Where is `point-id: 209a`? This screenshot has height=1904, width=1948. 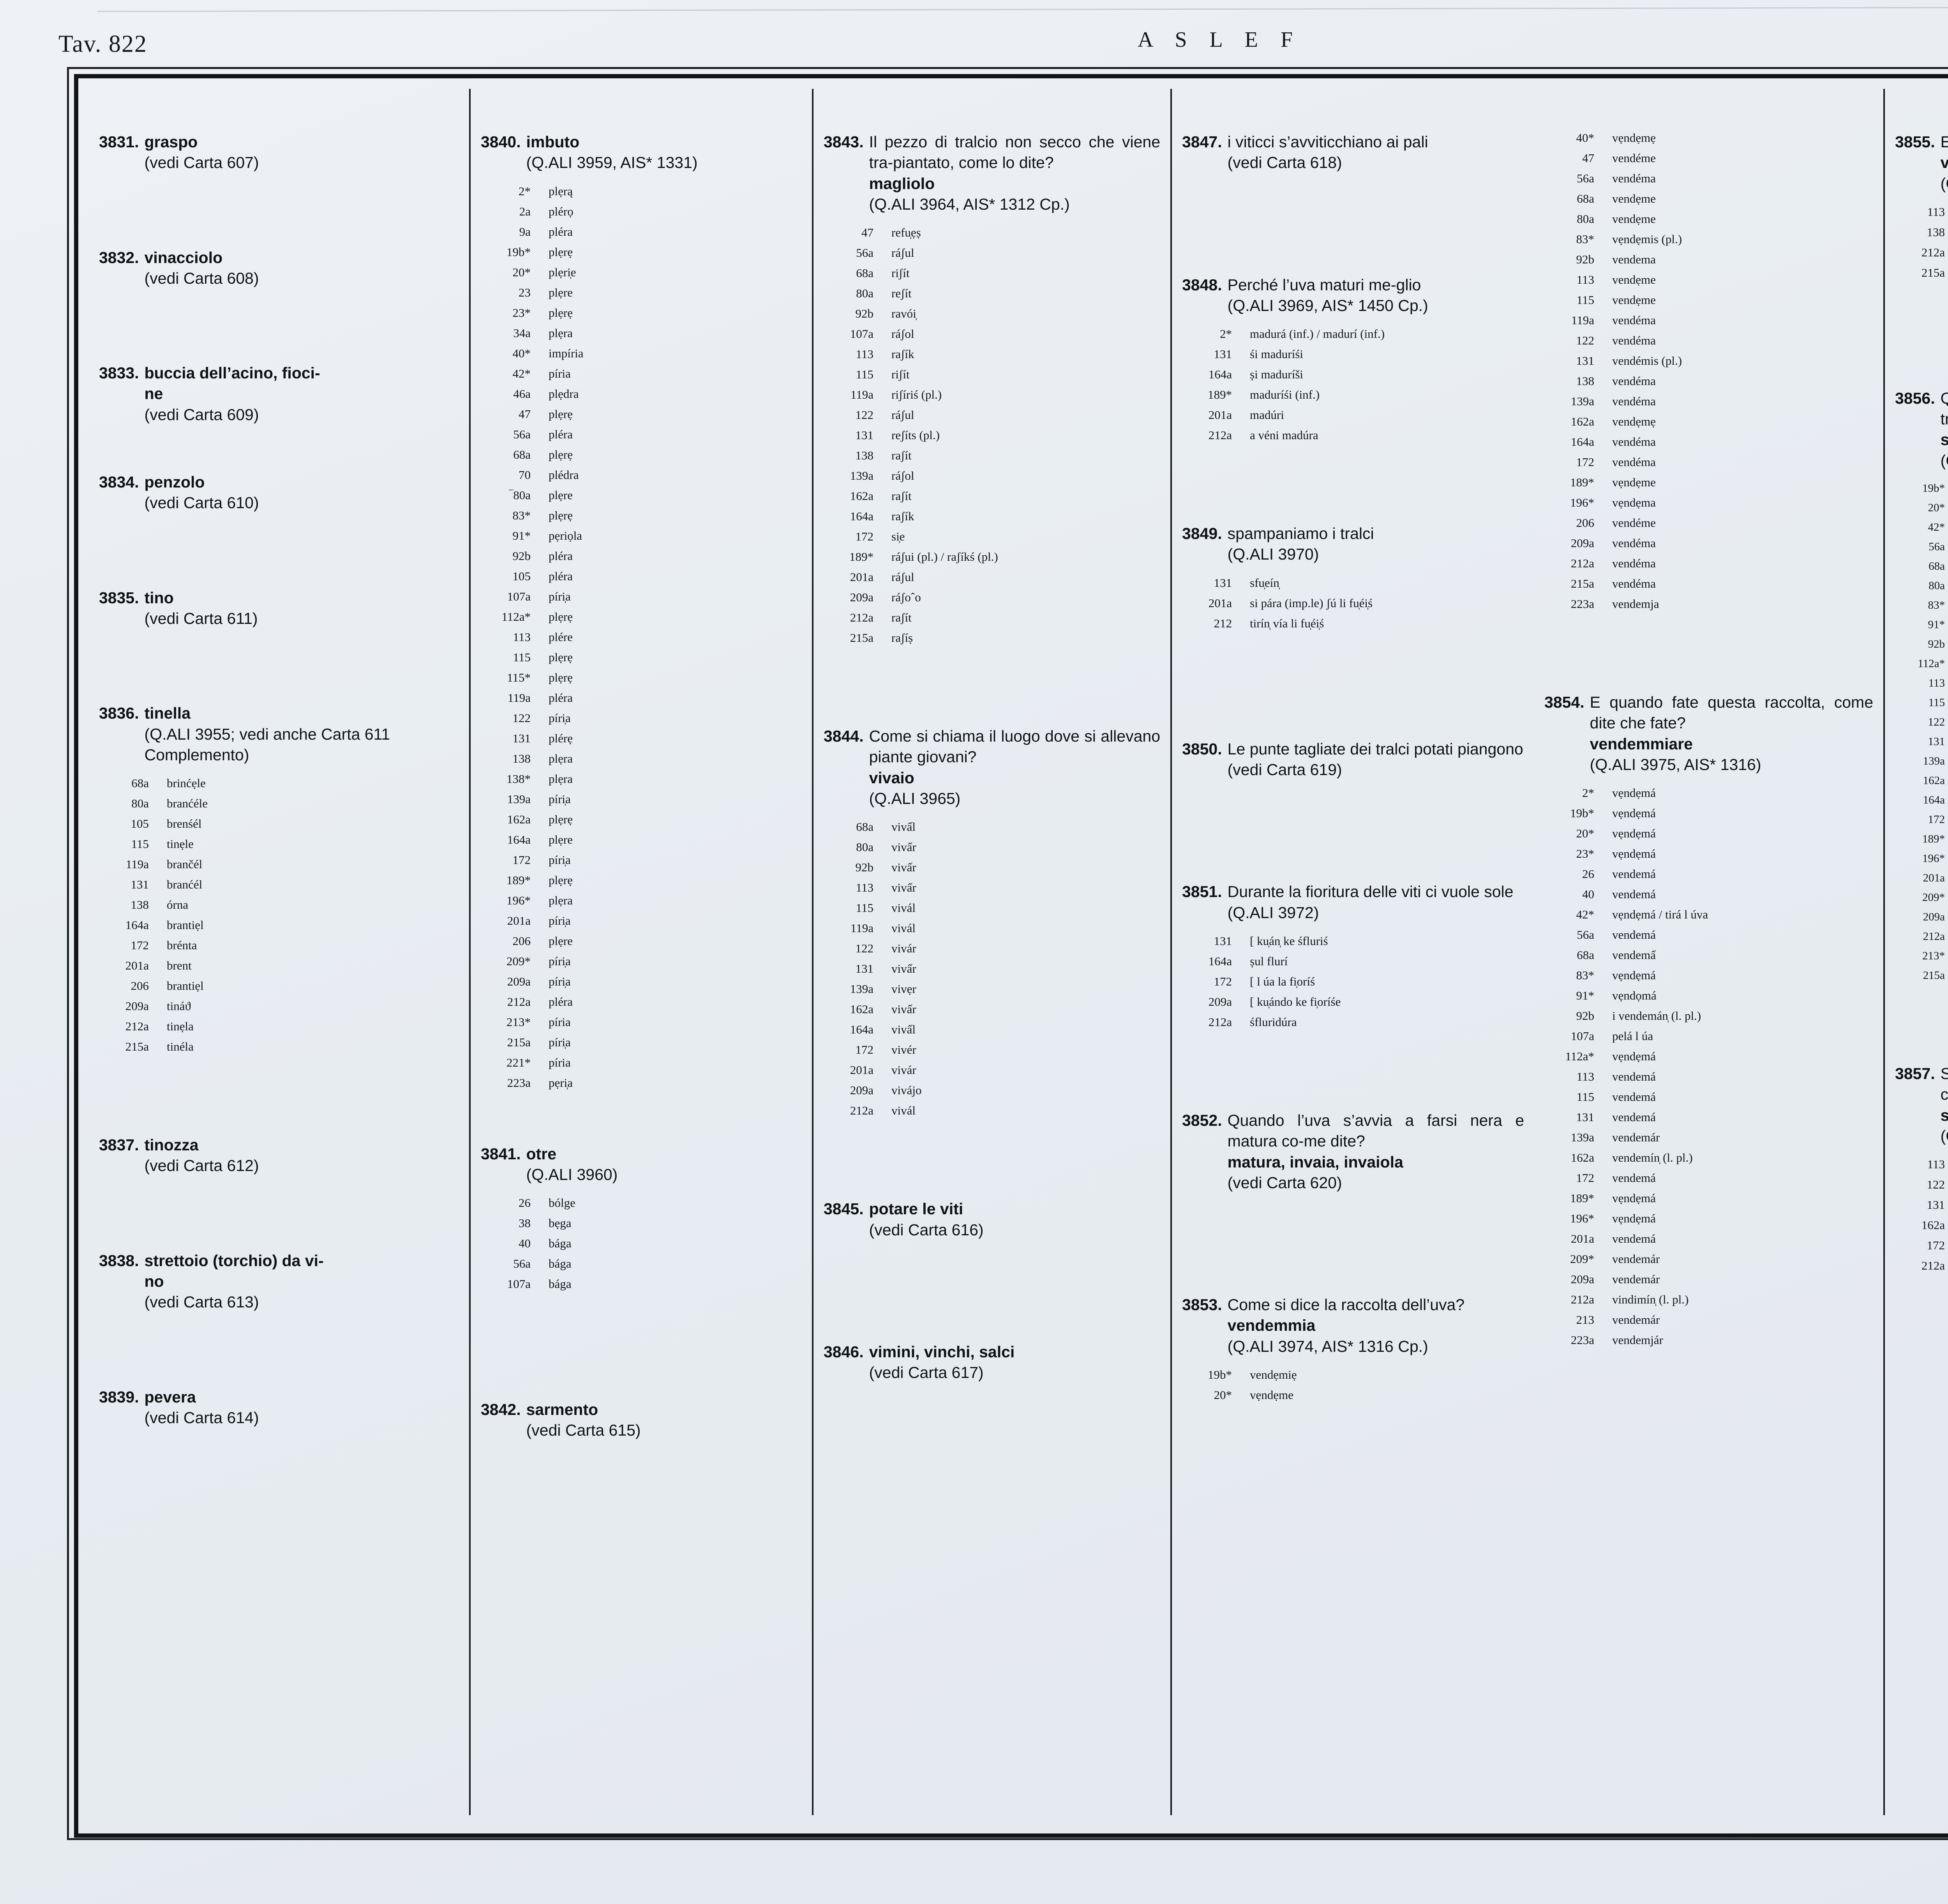 point-id: 209a is located at coordinates (1934, 917).